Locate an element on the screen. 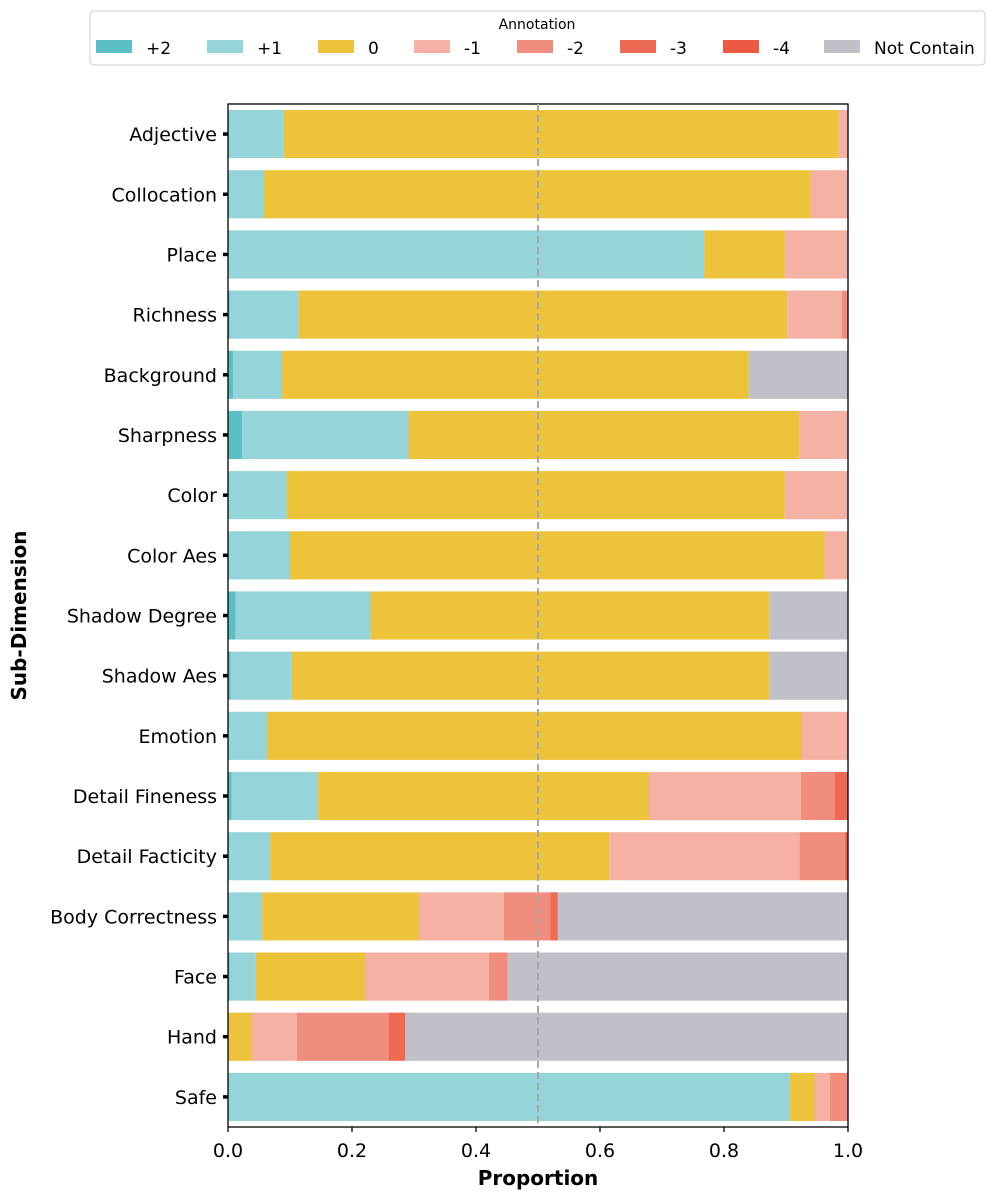  x-tick-label: 0.0 is located at coordinates (228, 1151).